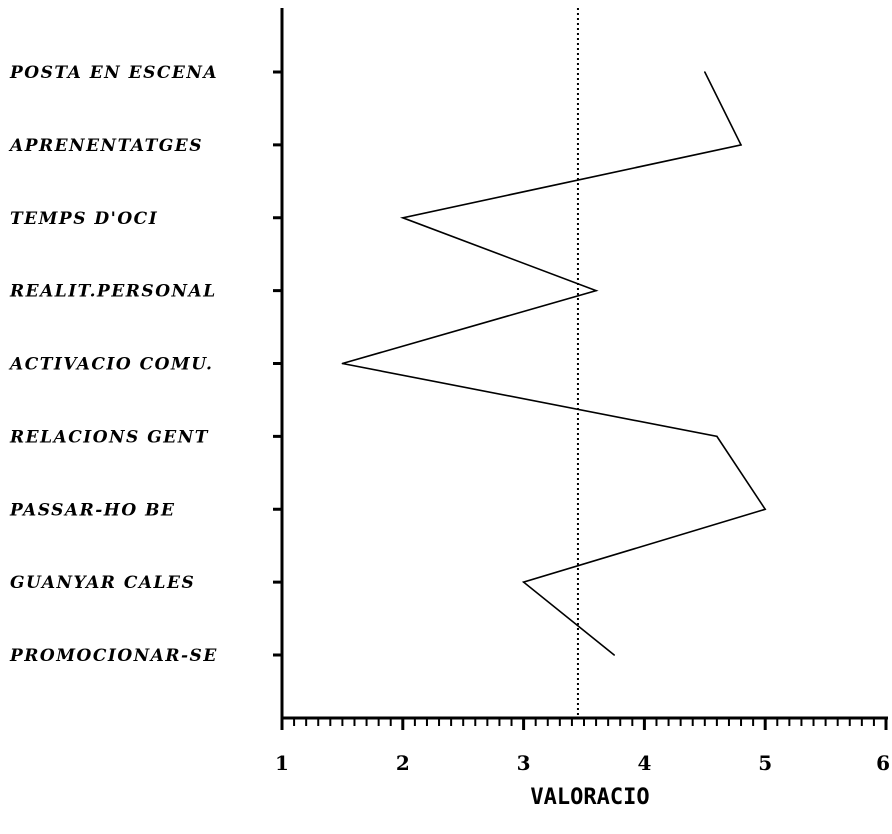 This screenshot has width=892, height=834. I want to click on category-label: REALIT.PERSONAL, so click(113, 292).